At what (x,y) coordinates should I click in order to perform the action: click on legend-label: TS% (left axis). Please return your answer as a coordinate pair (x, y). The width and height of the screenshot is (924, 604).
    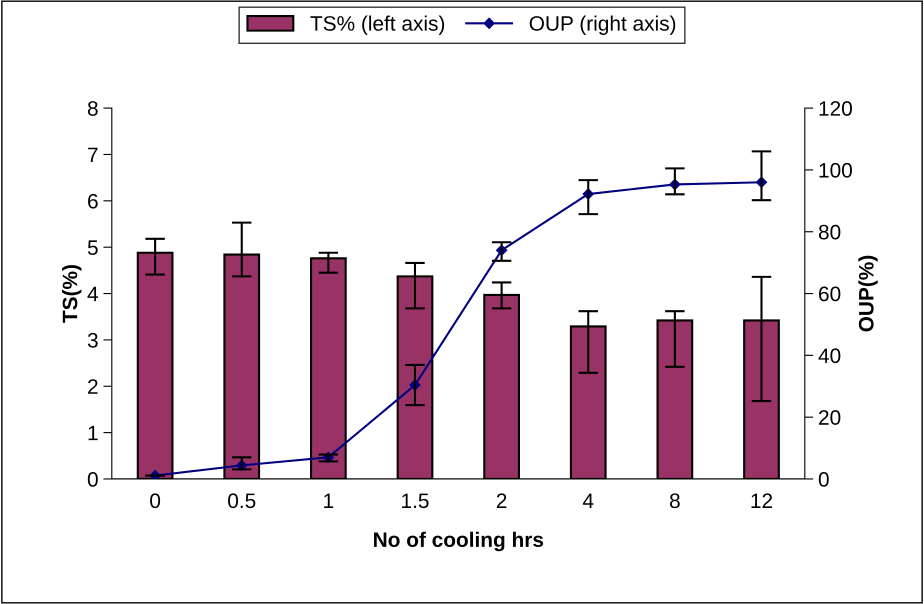
    Looking at the image, I should click on (377, 25).